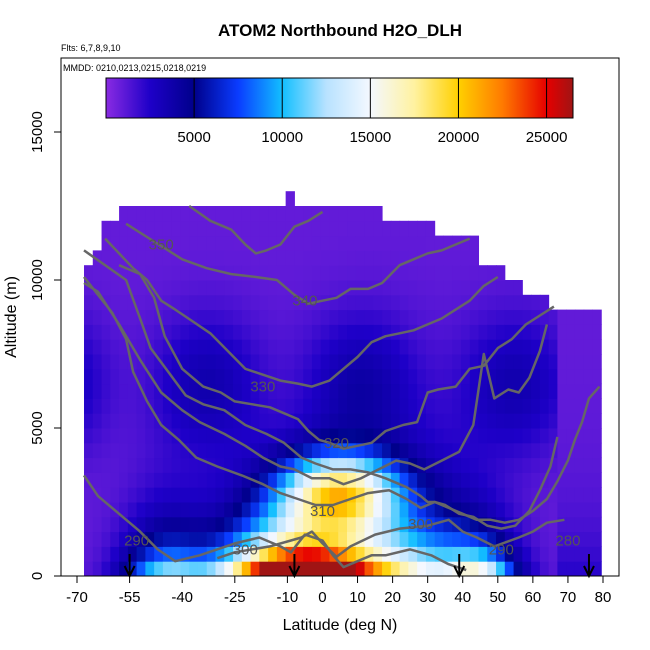 Image resolution: width=650 pixels, height=650 pixels. What do you see at coordinates (37, 576) in the screenshot?
I see `y-tick-label: 0` at bounding box center [37, 576].